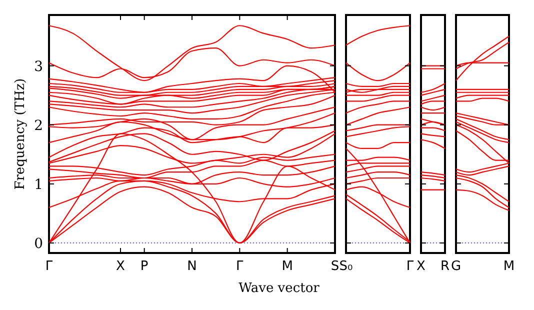 The width and height of the screenshot is (534, 310). Describe the element at coordinates (38, 126) in the screenshot. I see `y-tick-label: 2` at that location.